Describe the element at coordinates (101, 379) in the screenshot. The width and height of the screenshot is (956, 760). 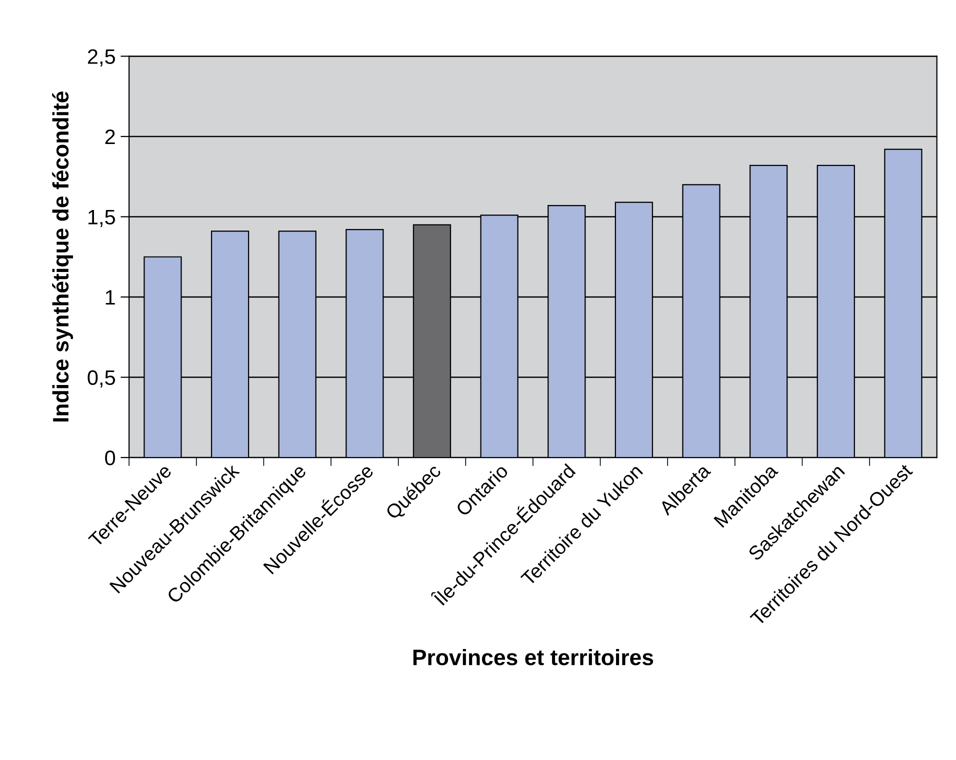
I see `y-tick-label: 0,5` at that location.